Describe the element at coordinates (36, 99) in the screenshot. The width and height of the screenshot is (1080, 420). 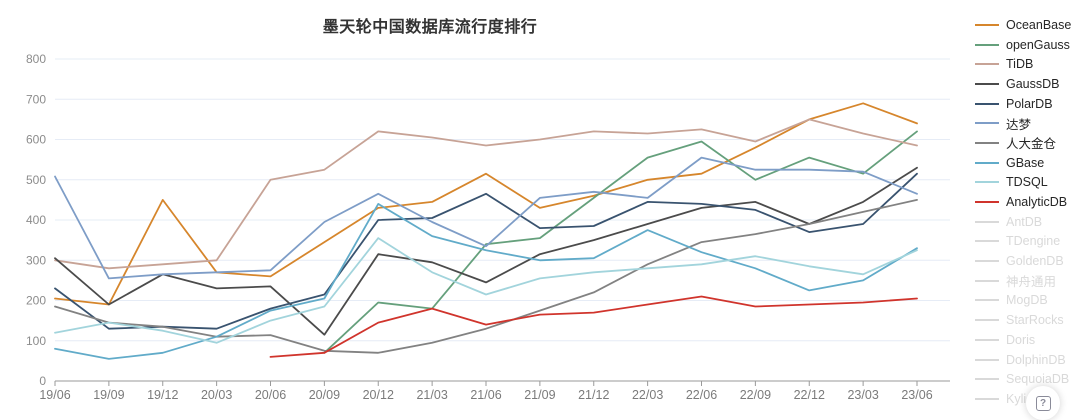
I see `y-axis-label-700: 700` at that location.